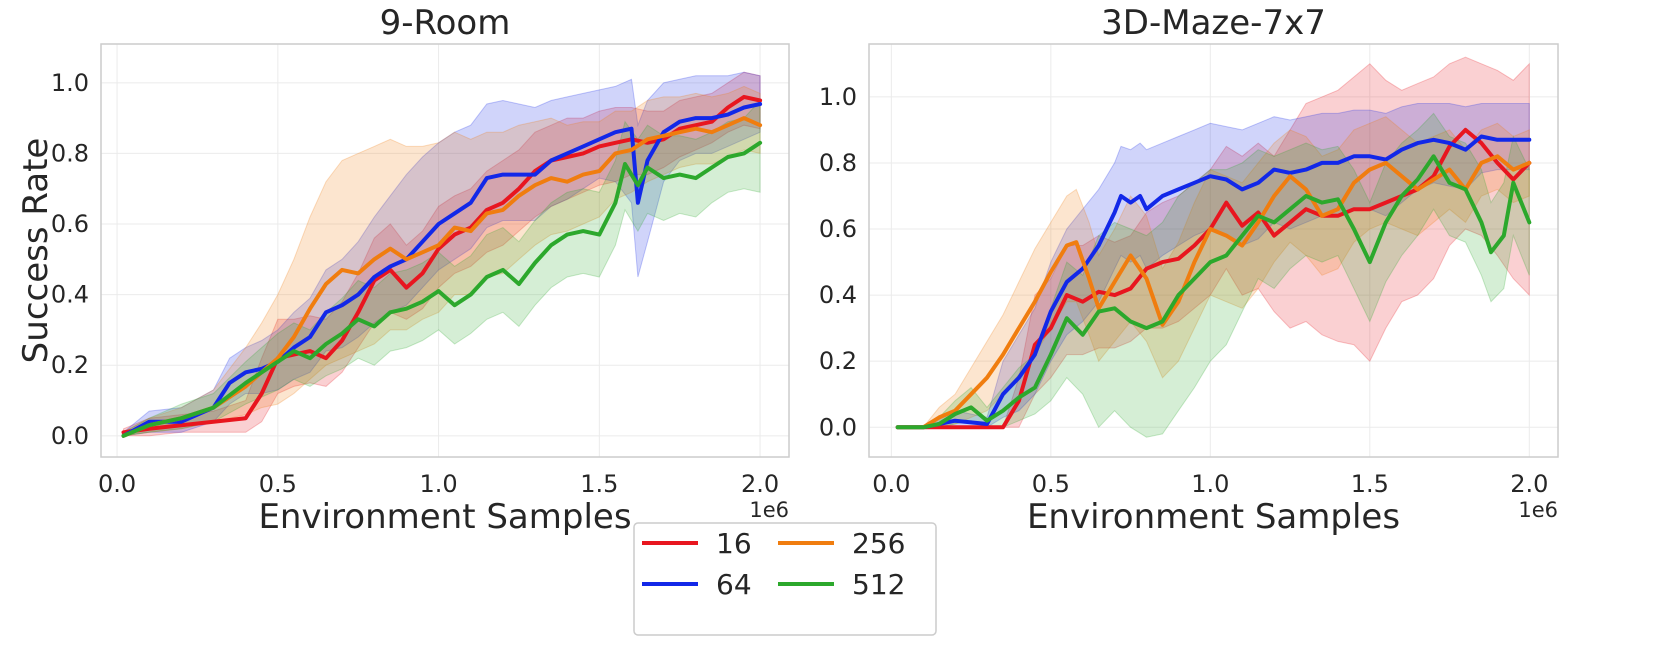 Image resolution: width=1666 pixels, height=657 pixels. I want to click on legend-label-512: 512, so click(878, 584).